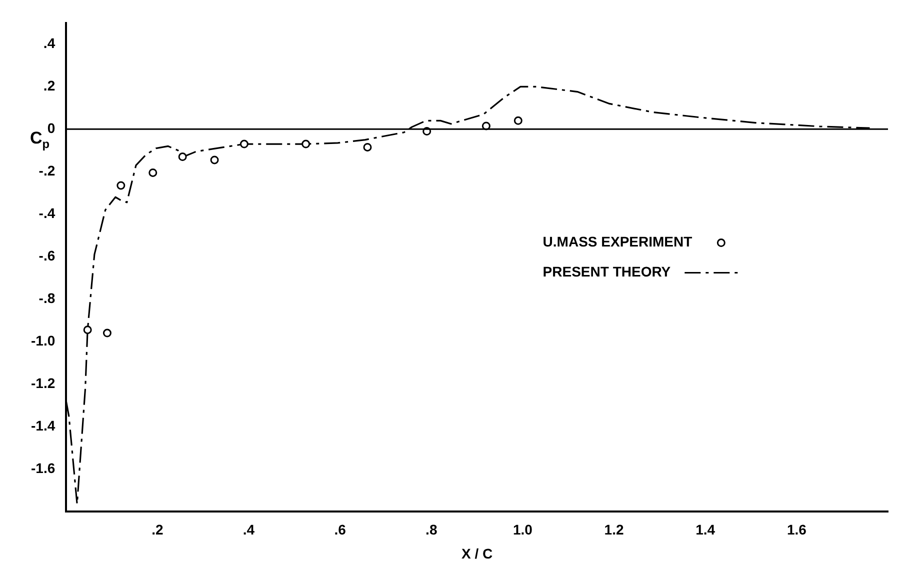 The width and height of the screenshot is (906, 575). I want to click on x-axis-title: X / C, so click(477, 553).